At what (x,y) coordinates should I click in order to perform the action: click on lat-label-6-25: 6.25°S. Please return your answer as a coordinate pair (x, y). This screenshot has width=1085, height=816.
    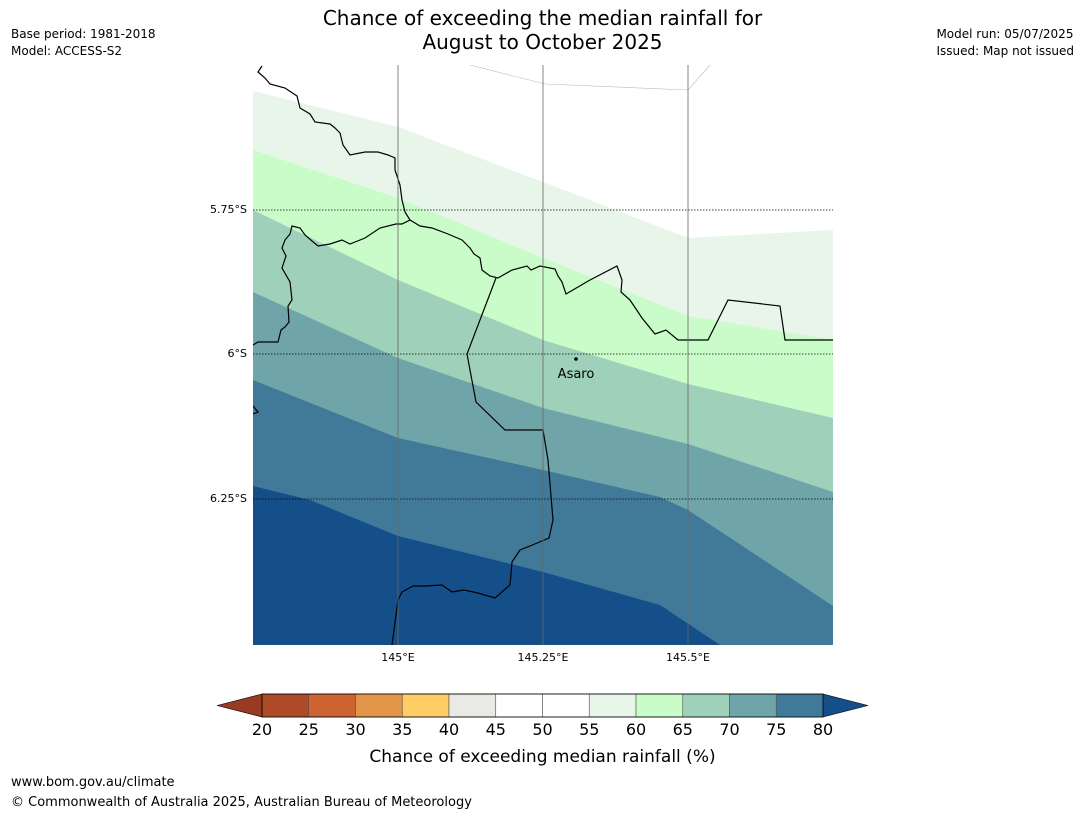
    Looking at the image, I should click on (228, 498).